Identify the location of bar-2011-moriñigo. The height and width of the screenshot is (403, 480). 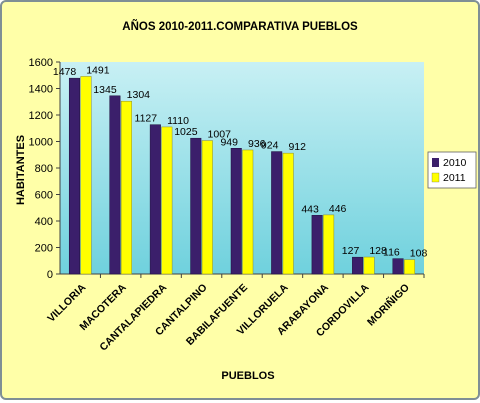
(410, 267).